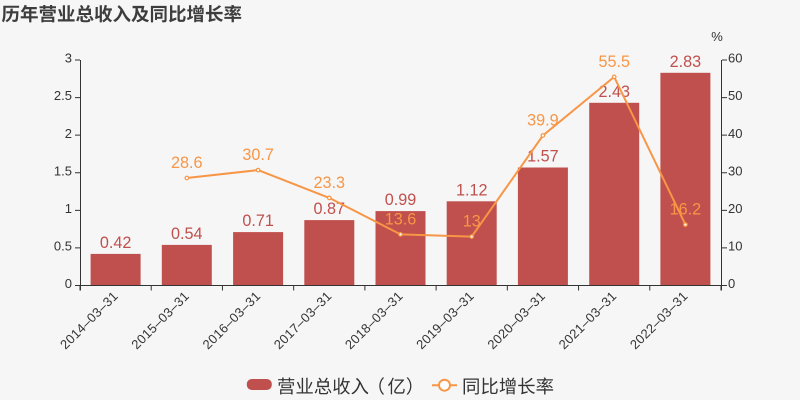  I want to click on svg-text: 0.99, so click(401, 200).